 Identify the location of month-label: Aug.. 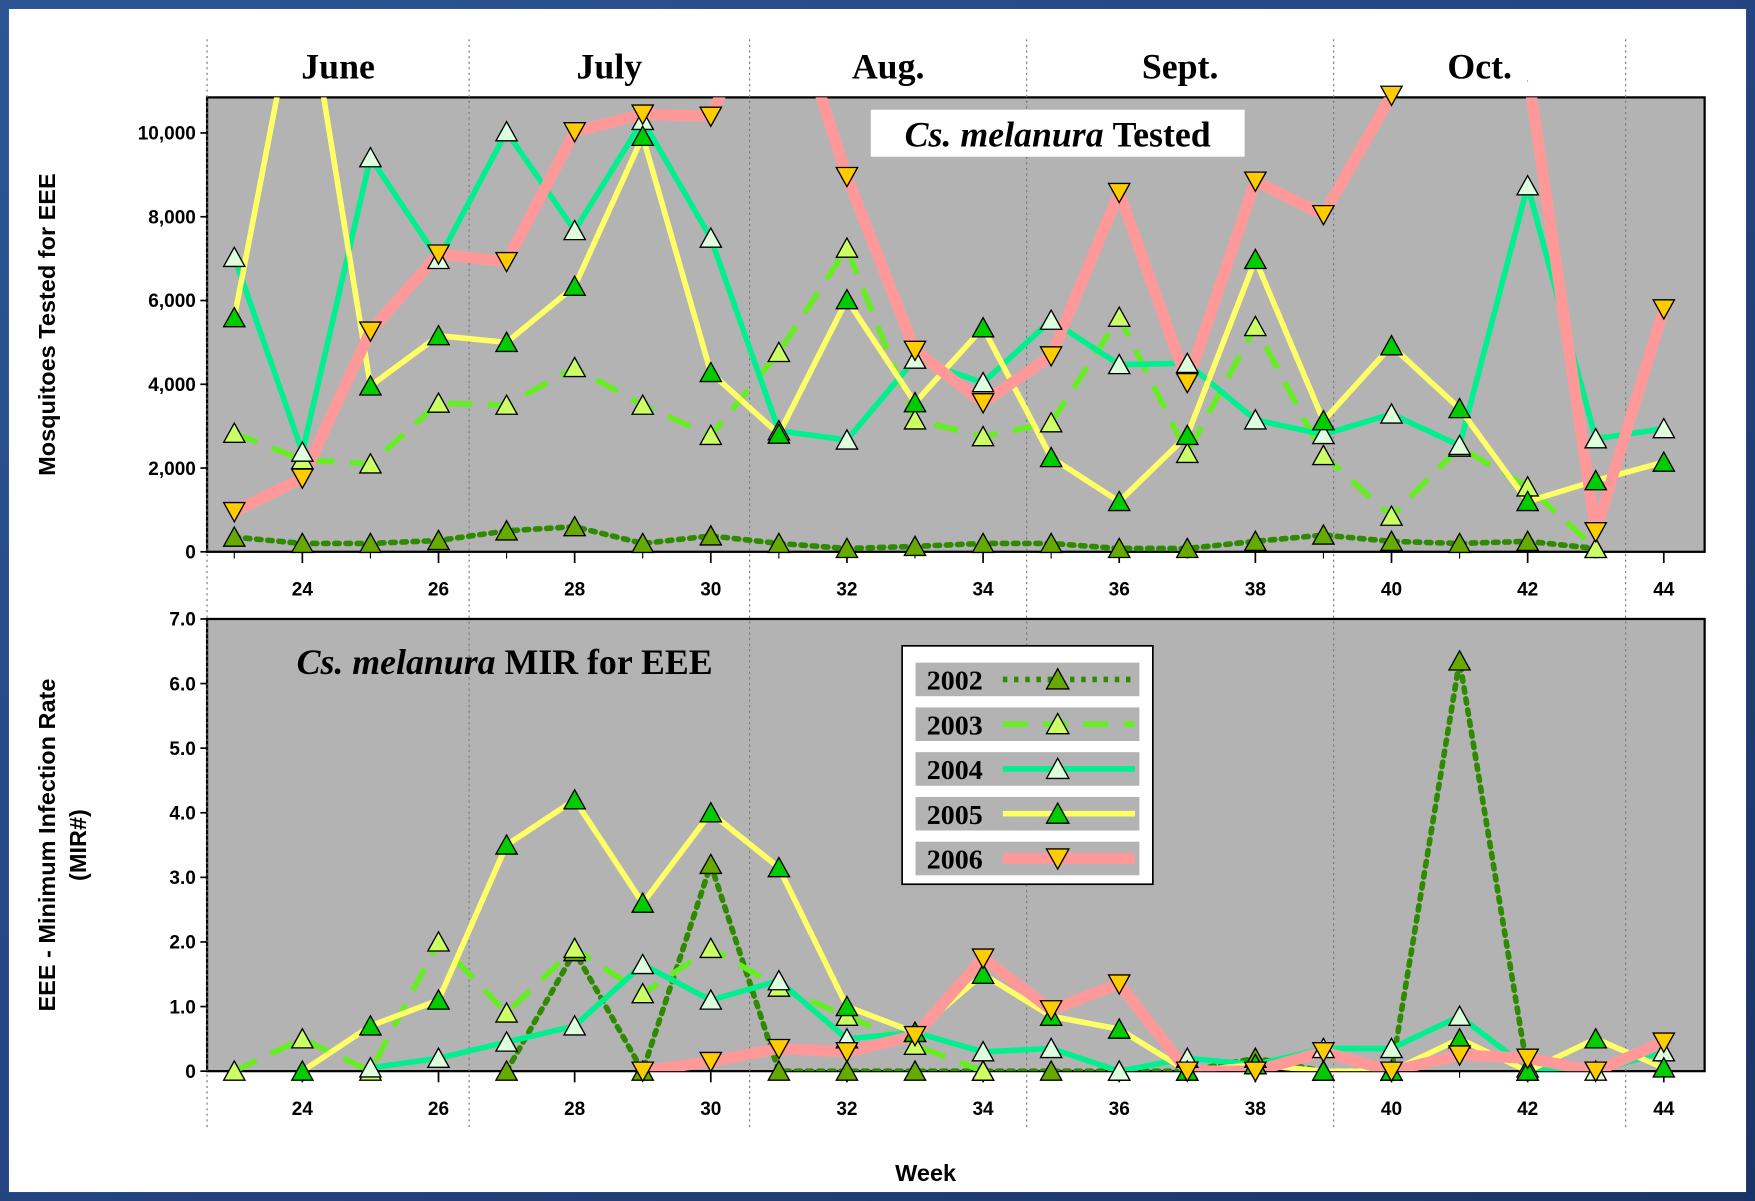
(888, 66).